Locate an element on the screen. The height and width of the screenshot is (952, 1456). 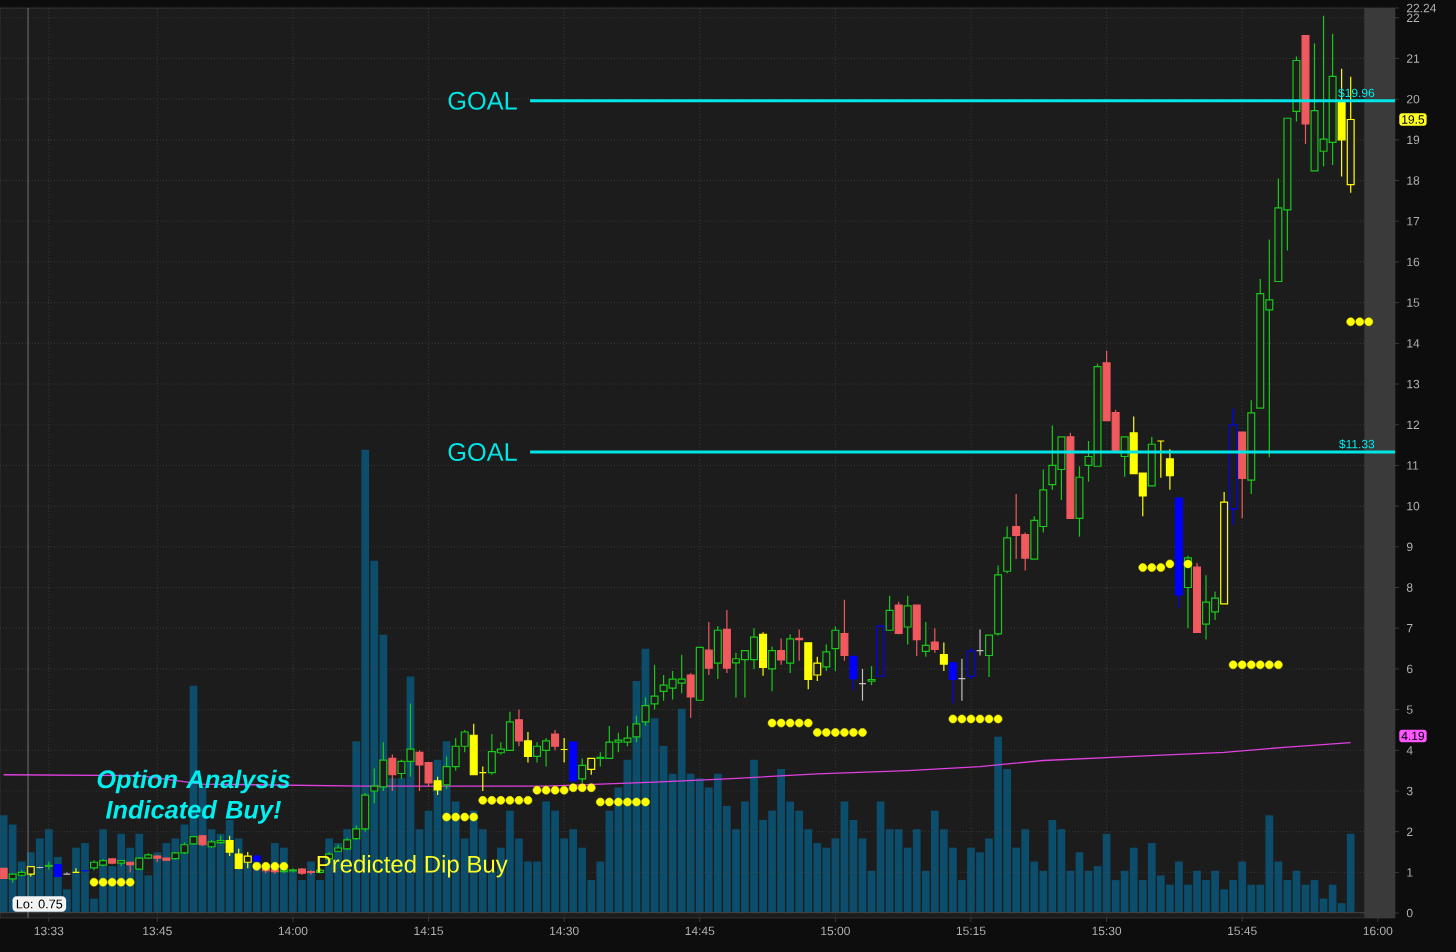
y-tick-label: 7 is located at coordinates (1409, 628).